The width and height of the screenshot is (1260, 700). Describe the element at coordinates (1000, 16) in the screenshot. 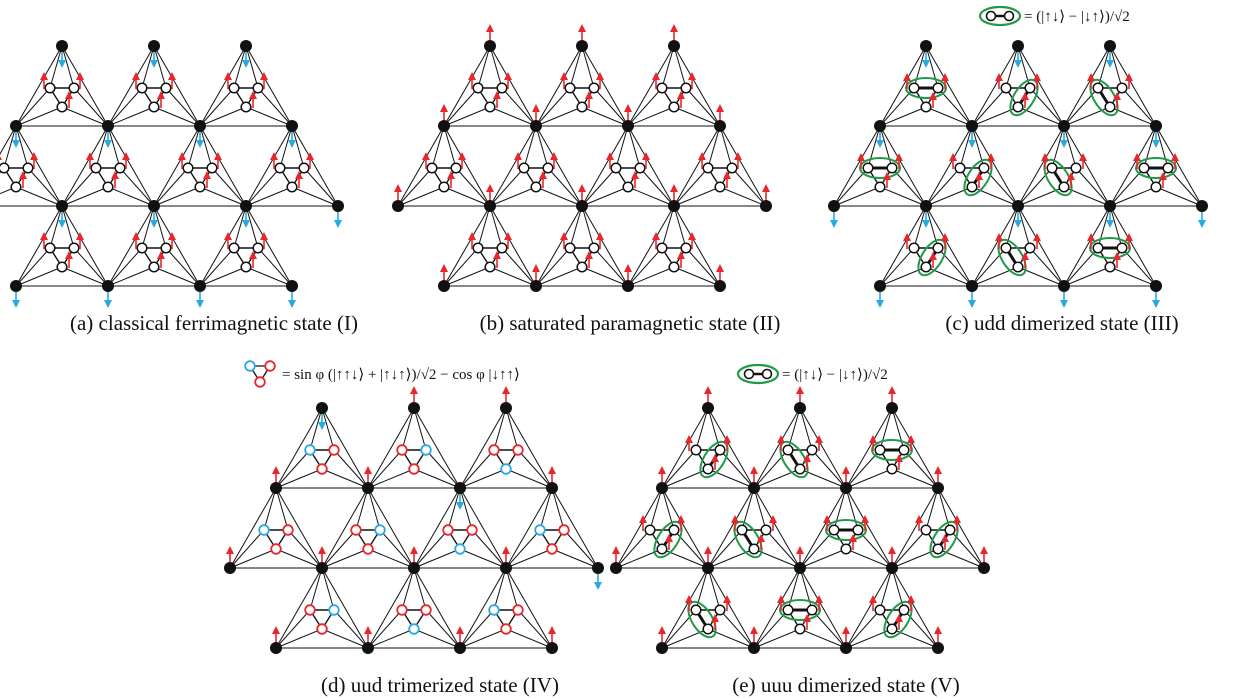

I see `dimer-legend-ellipse` at that location.